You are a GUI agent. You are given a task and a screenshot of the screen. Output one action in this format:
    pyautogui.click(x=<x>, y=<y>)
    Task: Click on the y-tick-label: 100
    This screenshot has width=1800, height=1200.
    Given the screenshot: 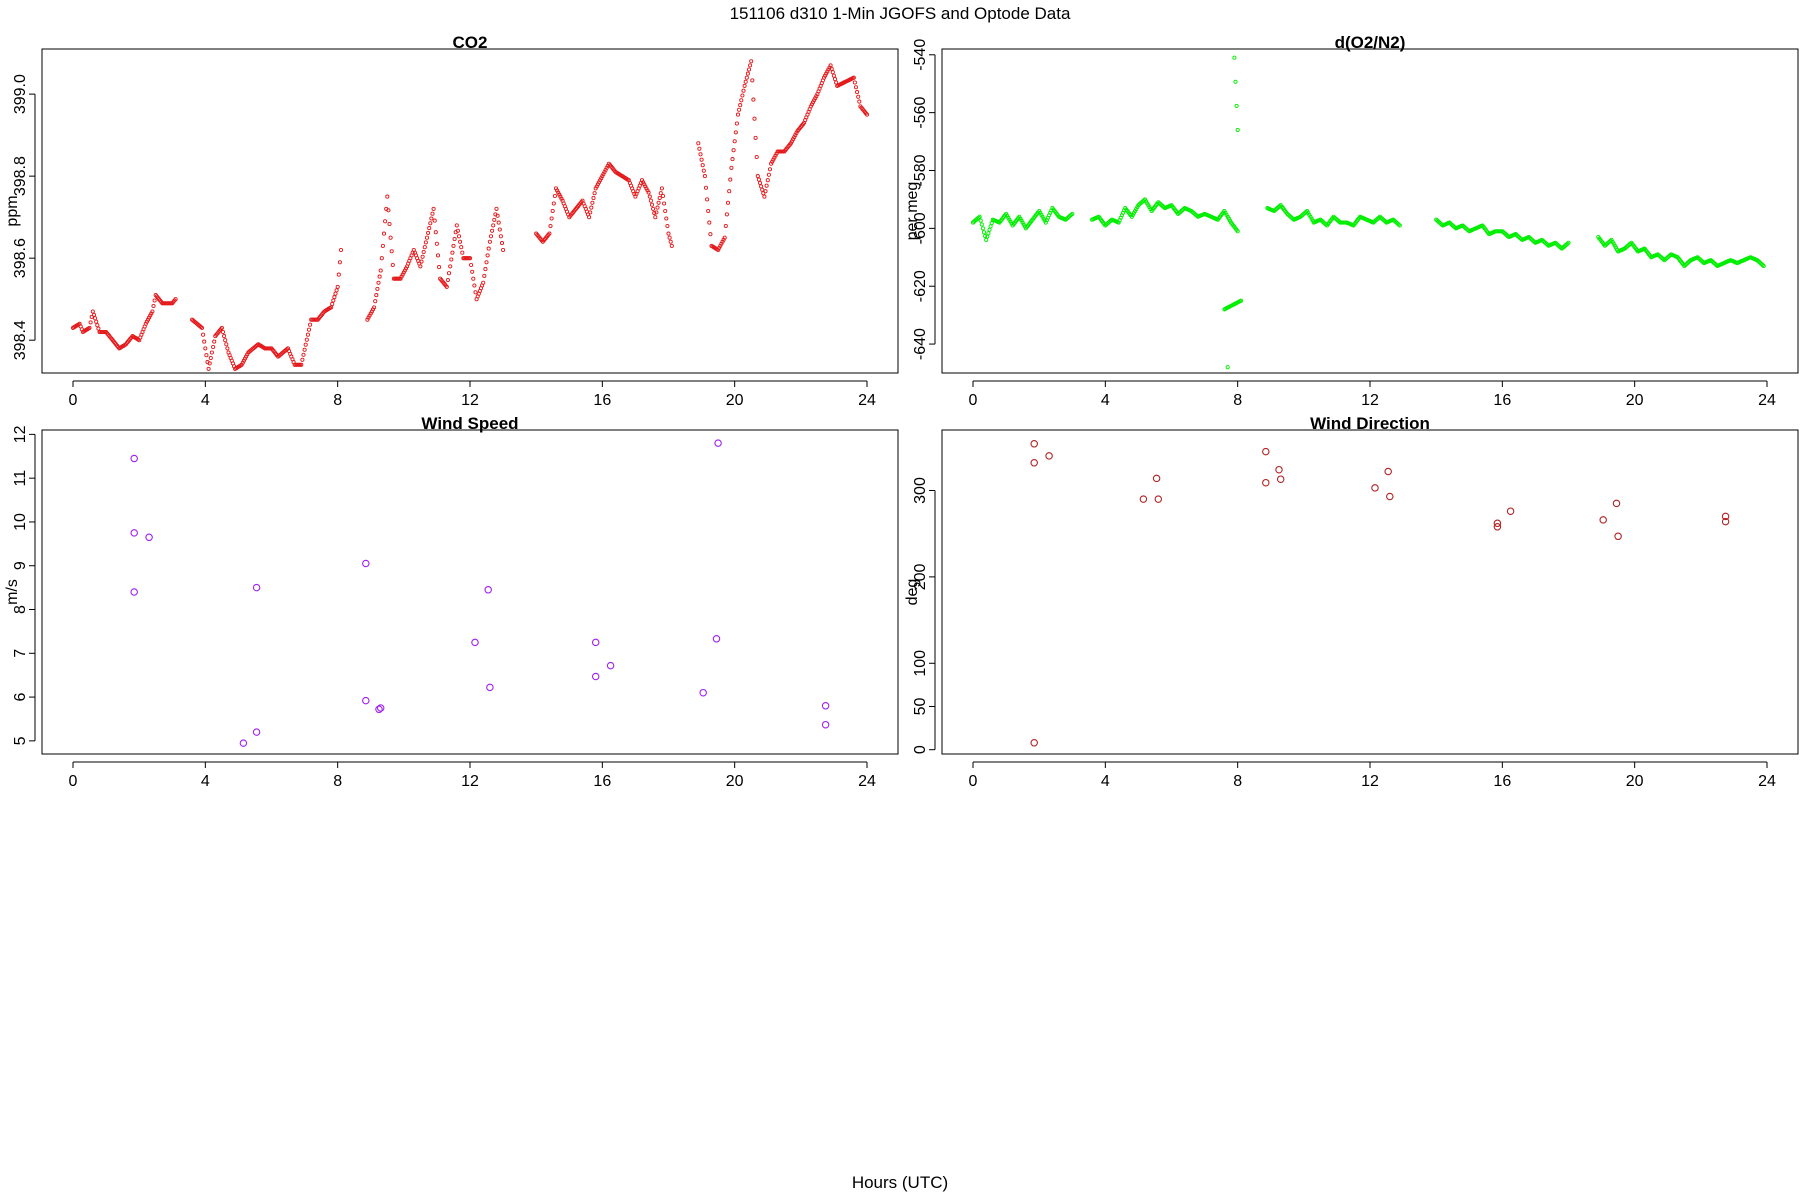 What is the action you would take?
    pyautogui.click(x=920, y=663)
    